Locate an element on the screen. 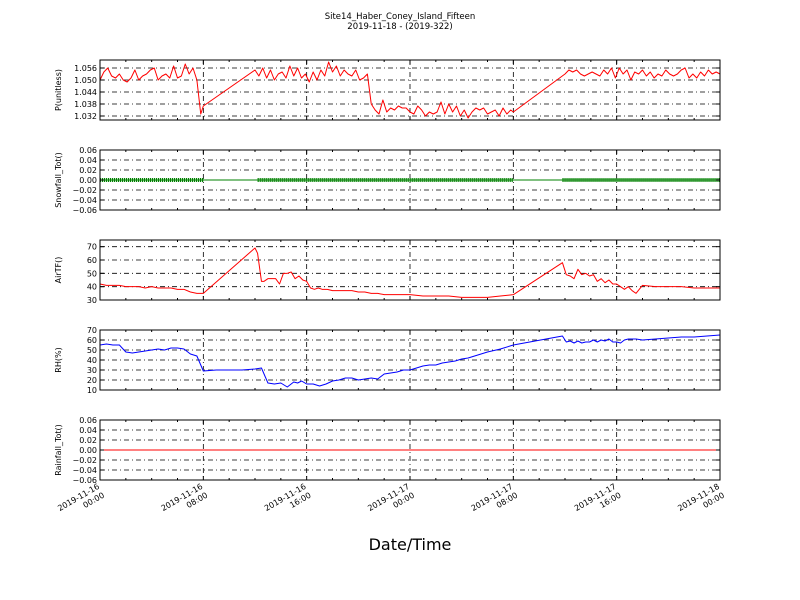  x-tick-label: 2019-11-1800:00 is located at coordinates (701, 502).